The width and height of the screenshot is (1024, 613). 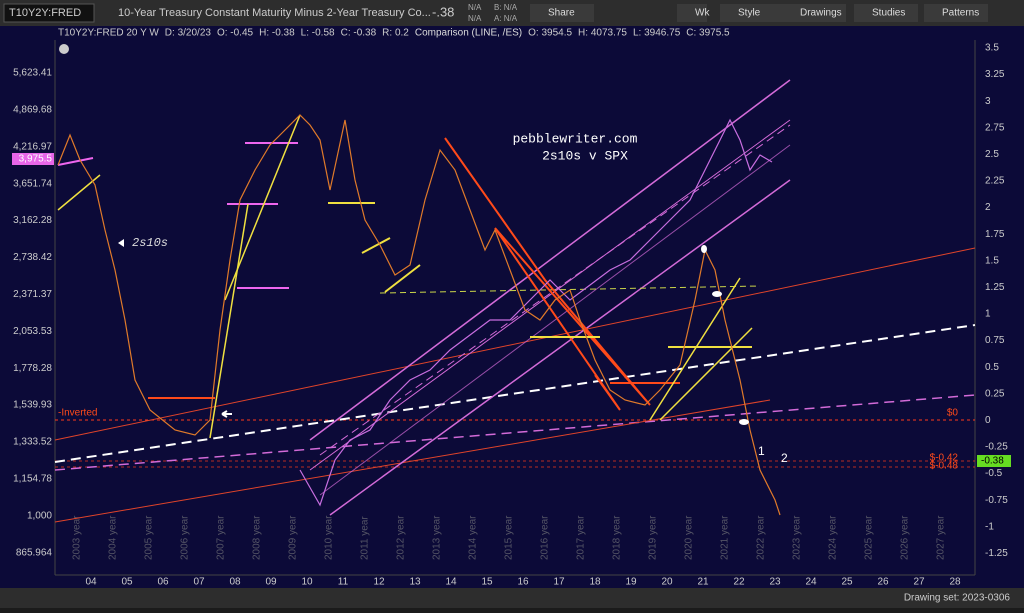 I want to click on x-axis-label: 16, so click(x=523, y=582).